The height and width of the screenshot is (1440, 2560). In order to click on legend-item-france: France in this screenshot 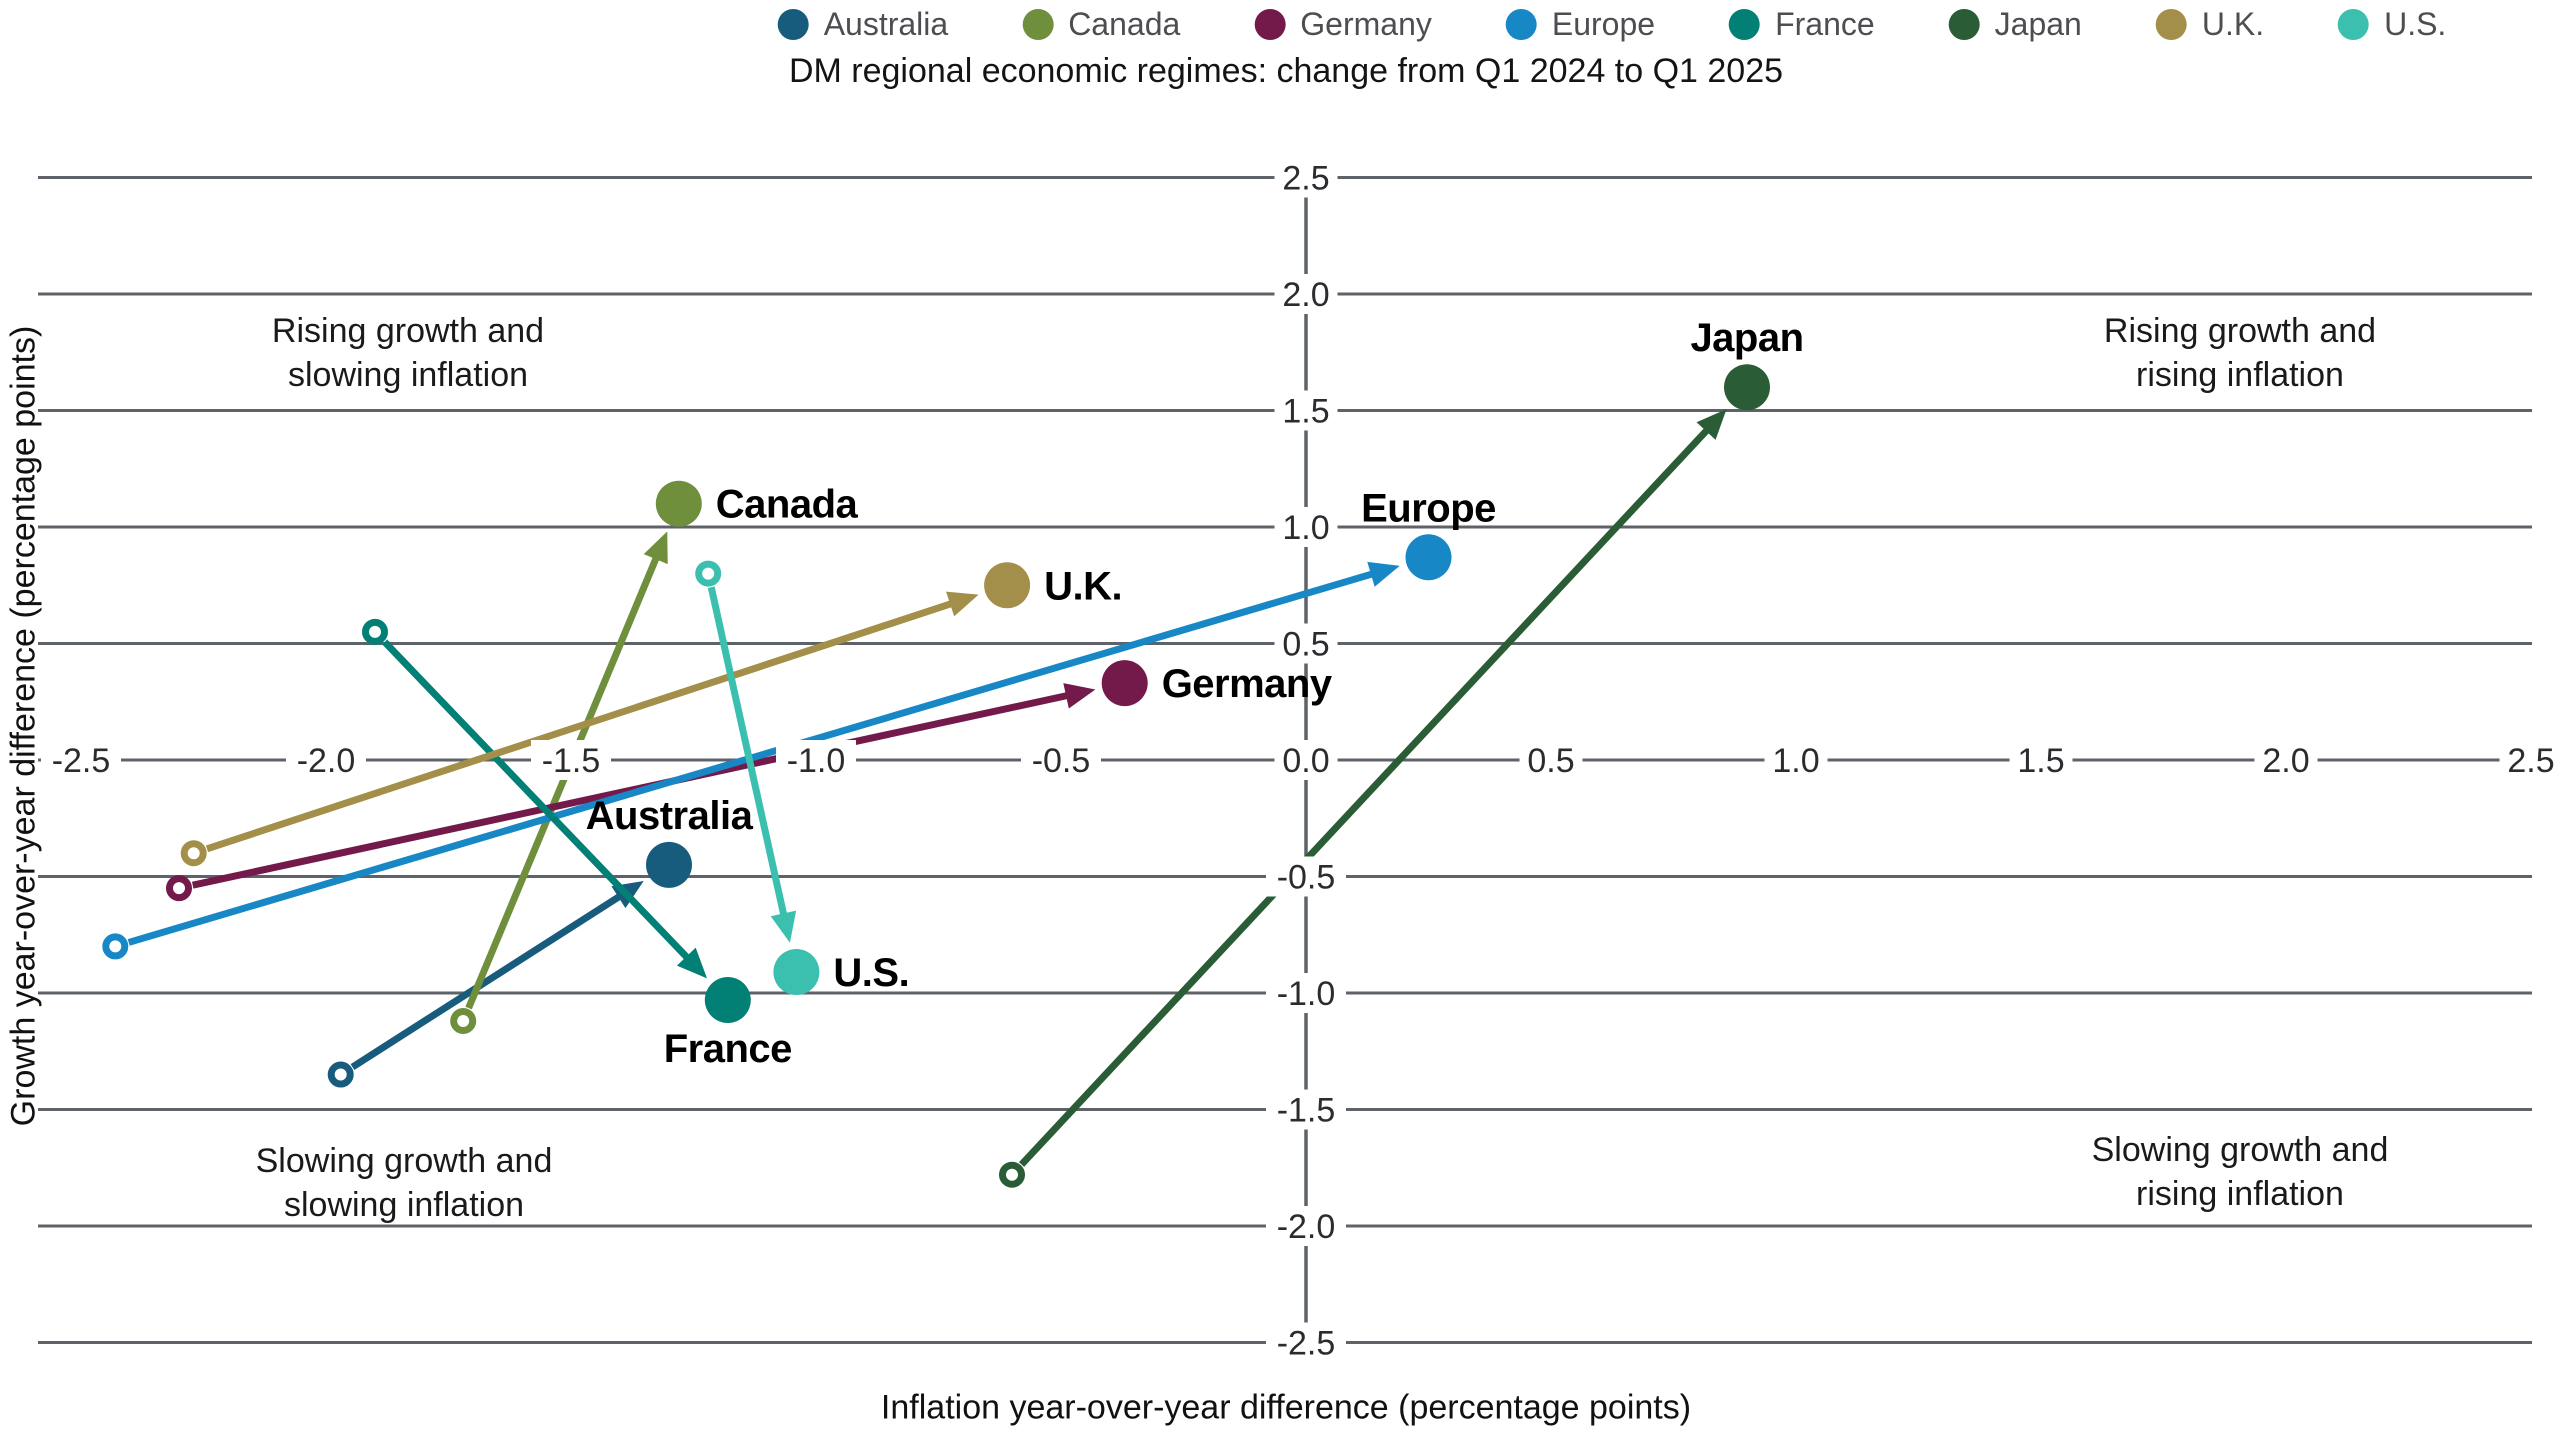, I will do `click(1802, 24)`.